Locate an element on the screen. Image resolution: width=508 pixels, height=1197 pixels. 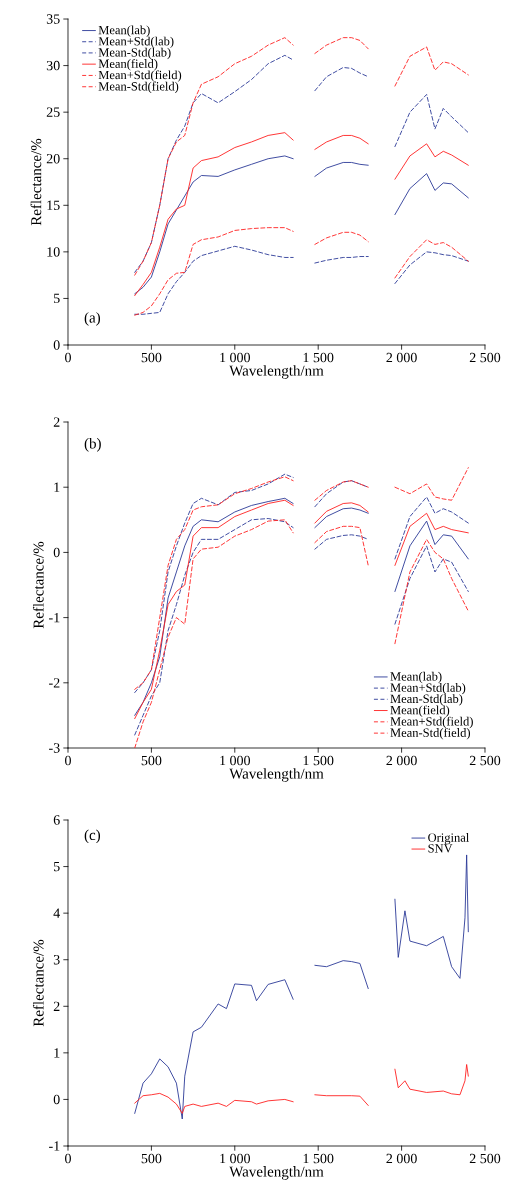
annotation: (c) is located at coordinates (92, 836).